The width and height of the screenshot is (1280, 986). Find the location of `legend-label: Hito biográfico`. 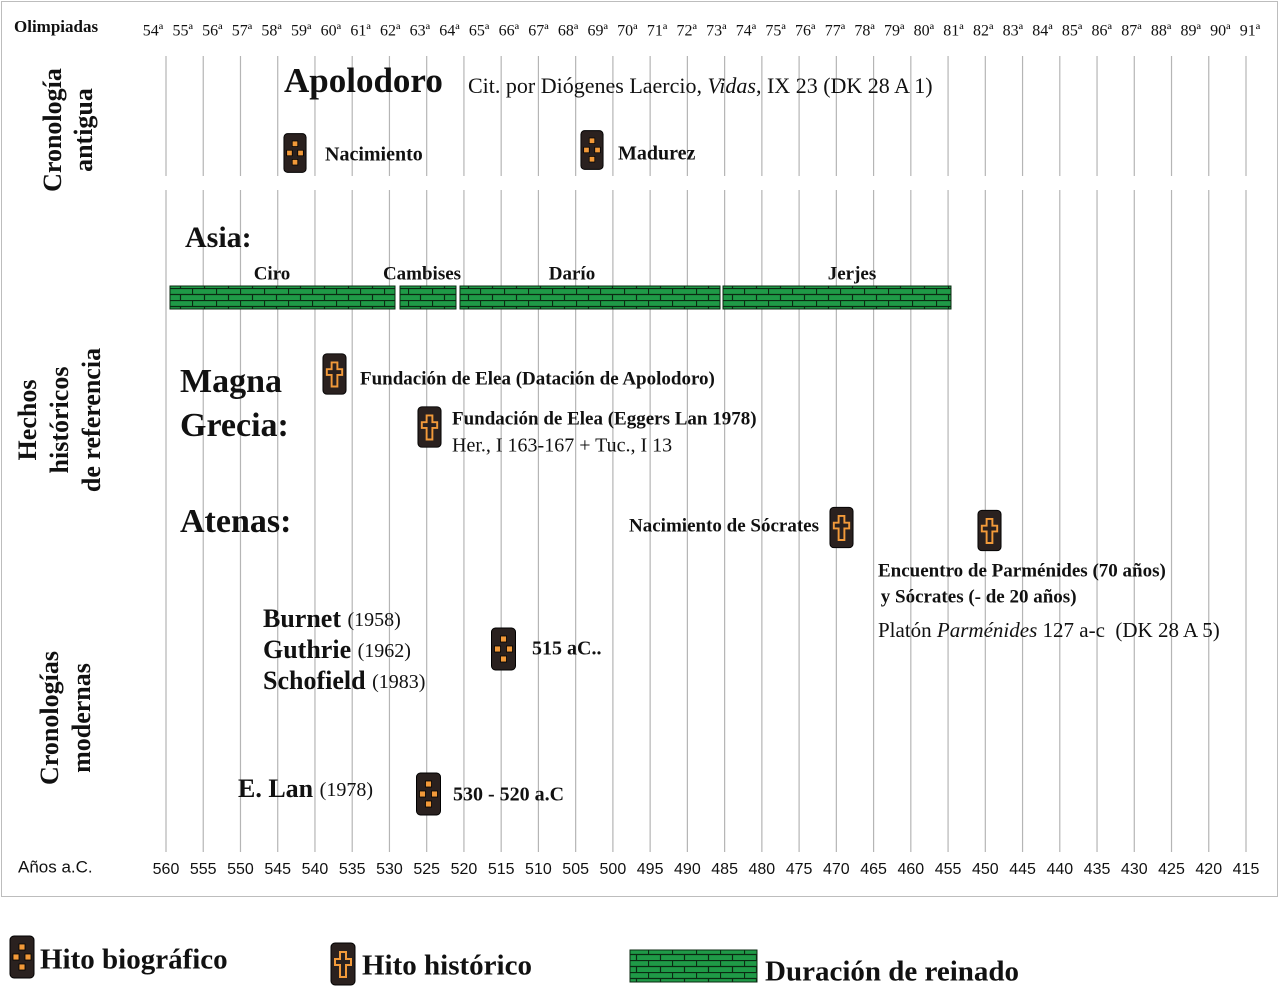

legend-label: Hito biográfico is located at coordinates (134, 960).